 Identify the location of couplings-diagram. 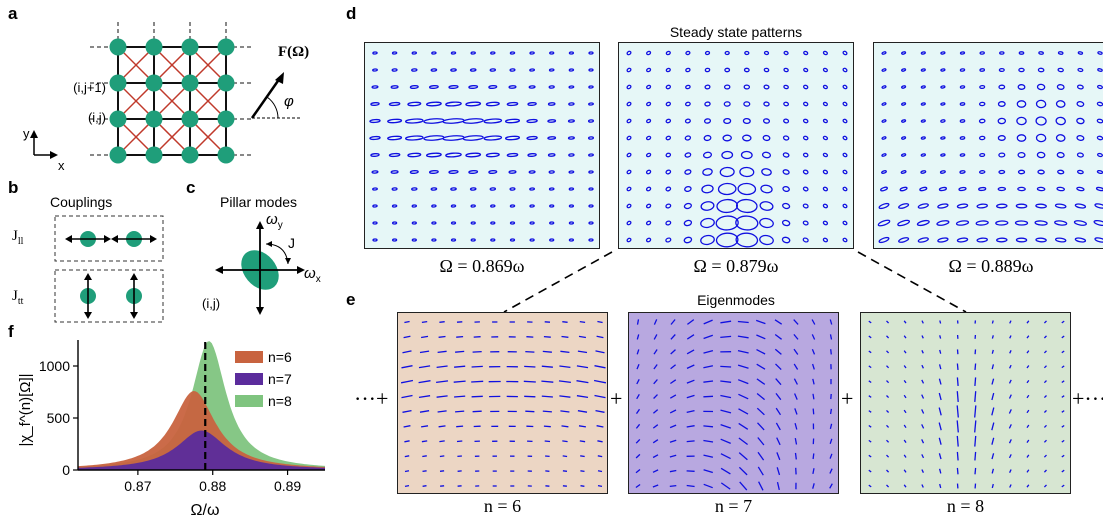
(109, 269).